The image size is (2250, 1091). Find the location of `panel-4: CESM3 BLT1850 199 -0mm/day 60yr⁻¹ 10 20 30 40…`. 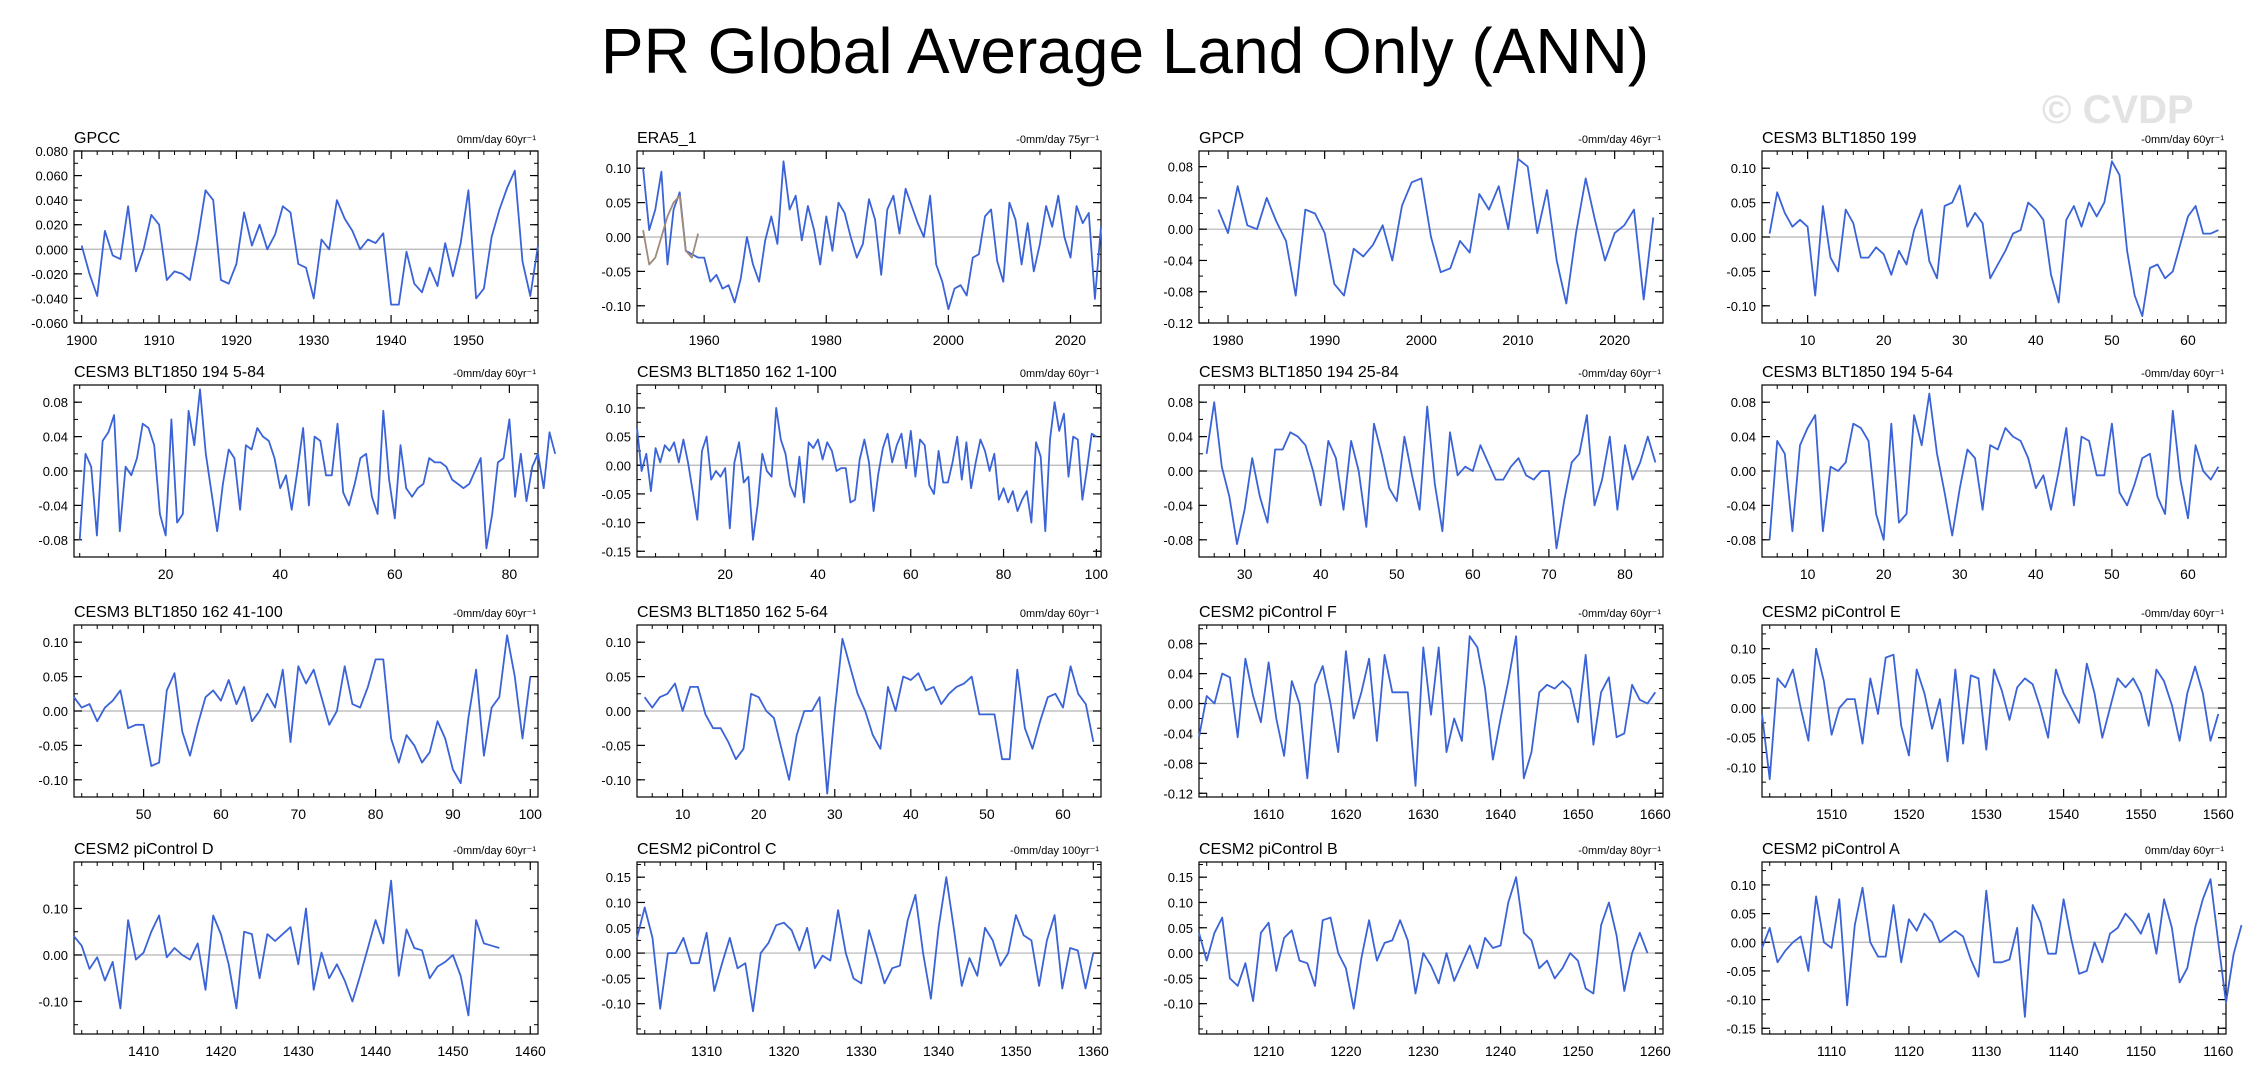

panel-4: CESM3 BLT1850 199 -0mm/day 60yr⁻¹ 10 20 30 40… is located at coordinates (1976, 239).